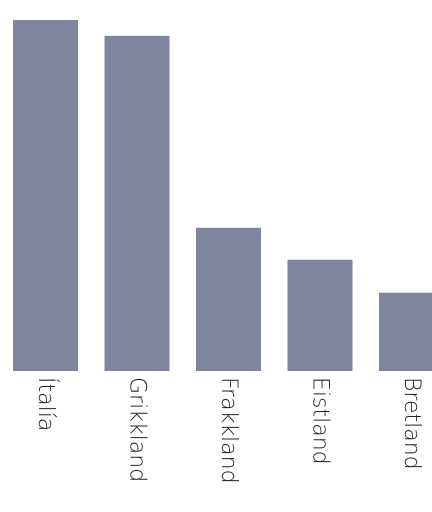 The width and height of the screenshot is (432, 512). What do you see at coordinates (137, 429) in the screenshot?
I see `x-tick-label-grikkland: Grikkland` at bounding box center [137, 429].